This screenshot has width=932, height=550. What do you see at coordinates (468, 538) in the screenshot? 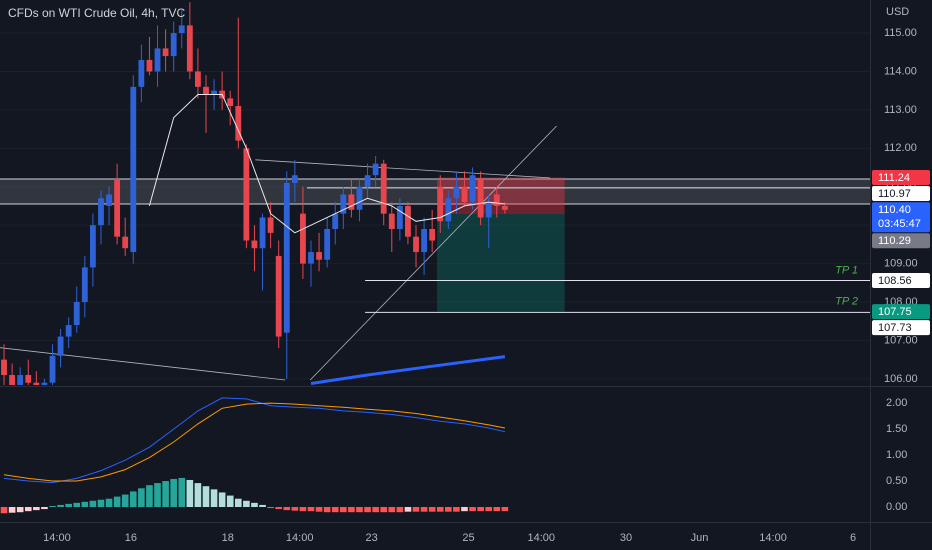
I see `x-tick-label: 25` at bounding box center [468, 538].